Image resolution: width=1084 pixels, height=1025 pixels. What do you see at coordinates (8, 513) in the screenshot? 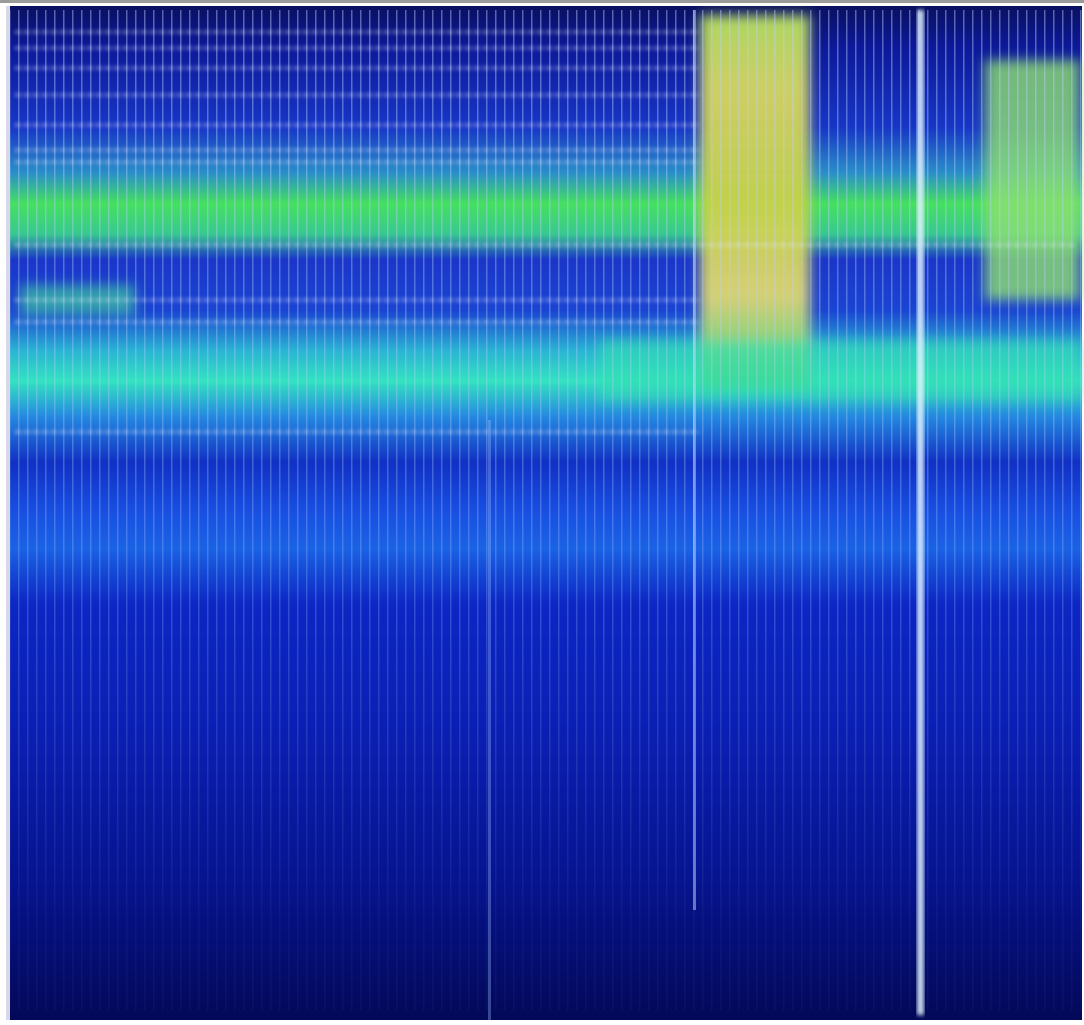
I see `left-edge` at bounding box center [8, 513].